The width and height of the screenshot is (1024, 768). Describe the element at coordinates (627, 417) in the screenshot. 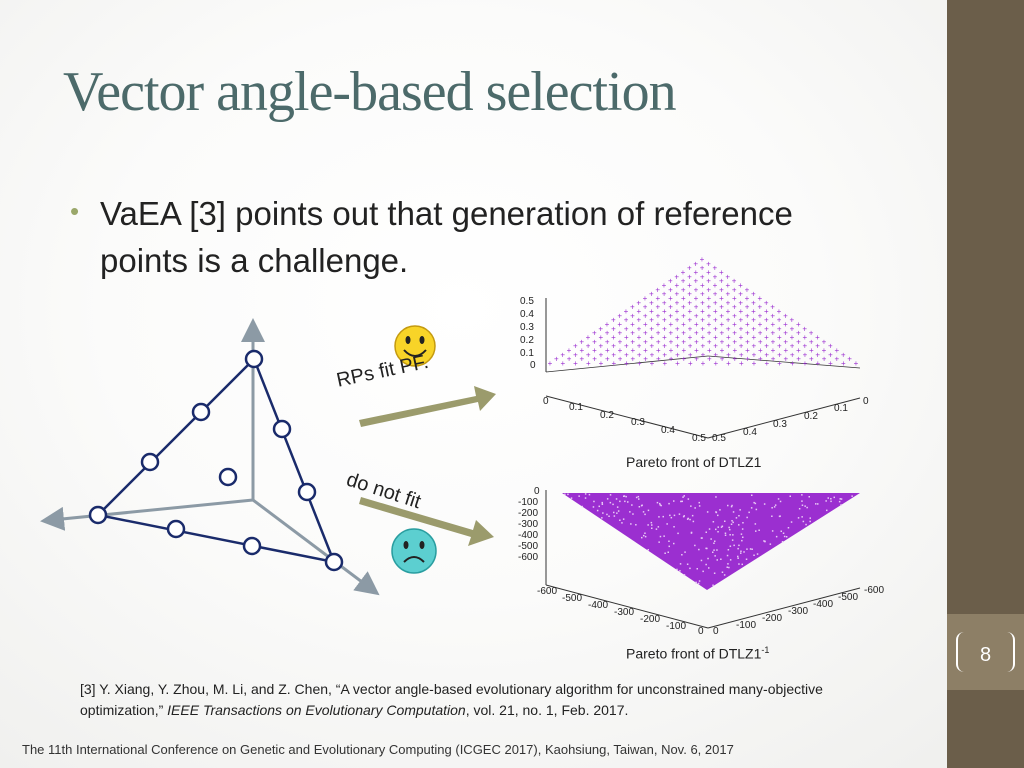

I see `plot1-left-axis` at that location.